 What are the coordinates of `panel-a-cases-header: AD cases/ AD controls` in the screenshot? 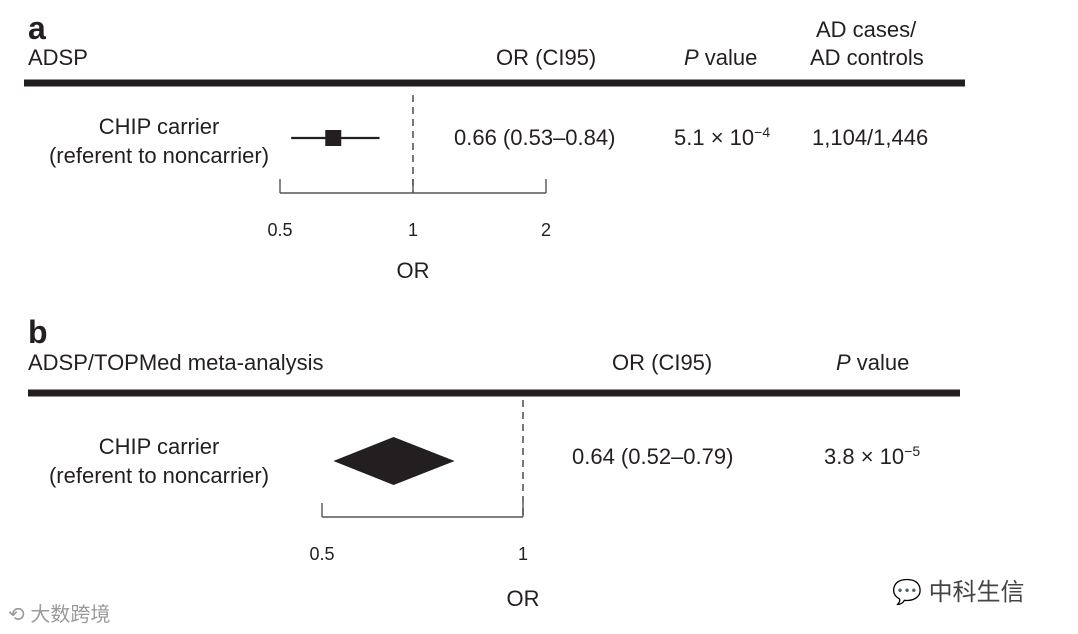 It's located at (867, 44).